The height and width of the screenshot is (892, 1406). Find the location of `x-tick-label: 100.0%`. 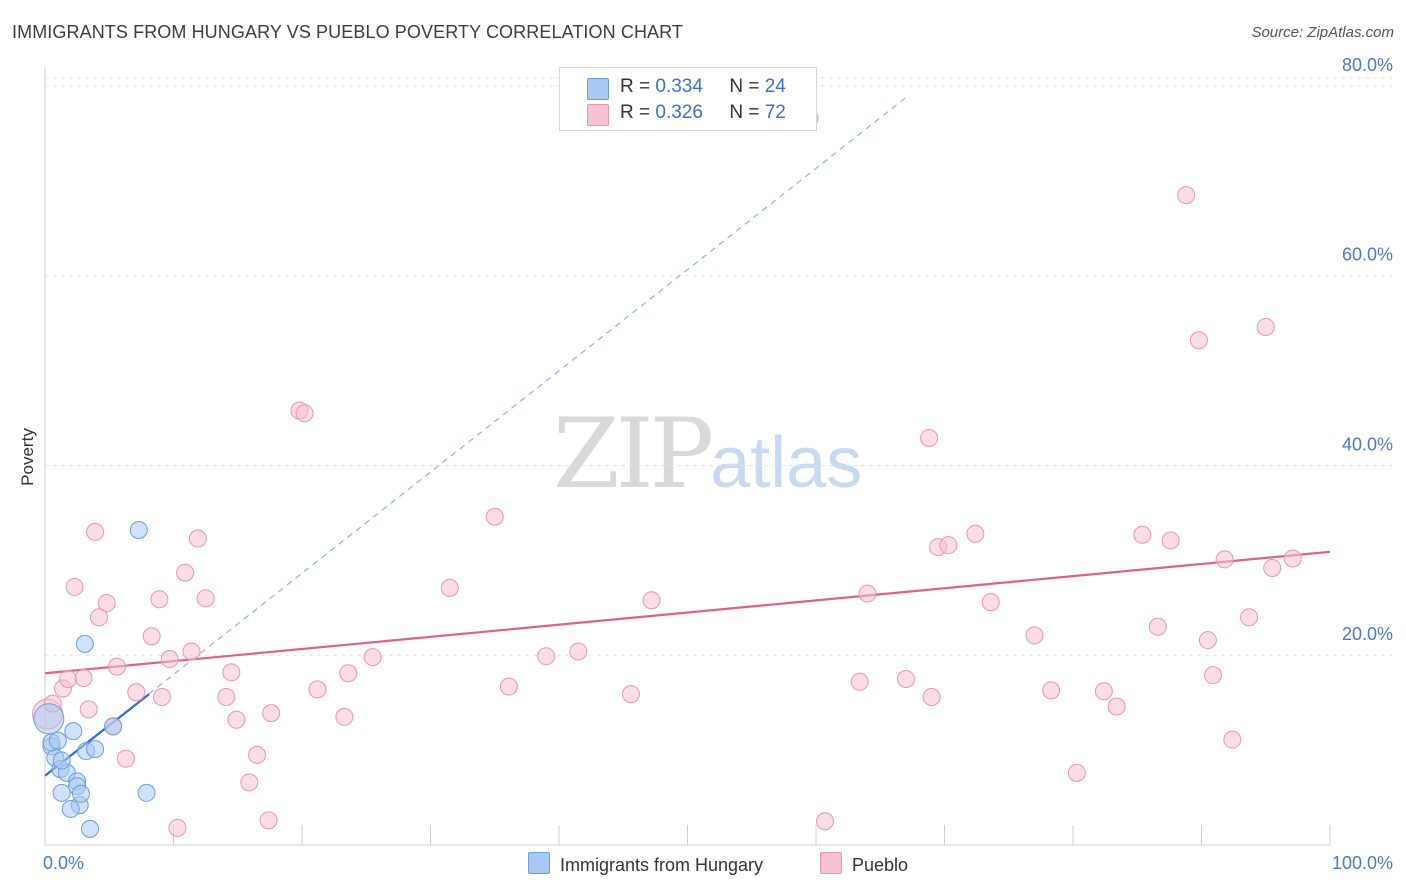

x-tick-label: 100.0% is located at coordinates (1362, 863).